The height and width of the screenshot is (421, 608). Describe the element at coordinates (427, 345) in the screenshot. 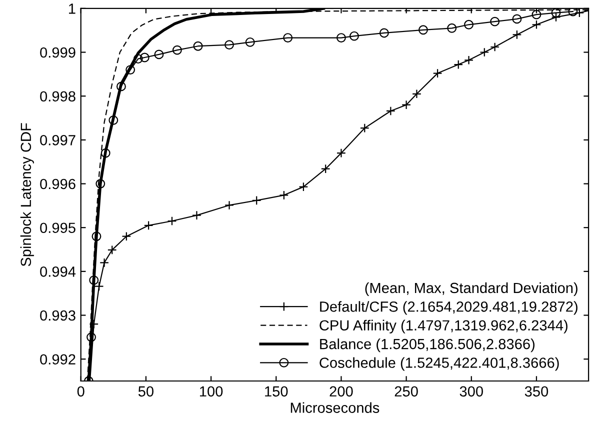

I see `legend-label: Balance (1.5205,186.506,2.8366)` at that location.